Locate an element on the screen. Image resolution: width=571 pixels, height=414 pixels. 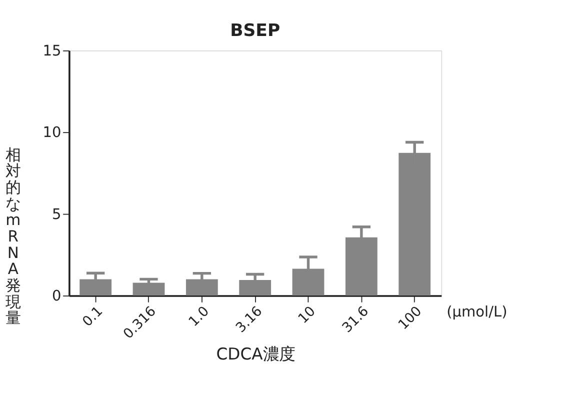
text: (μmol/L) is located at coordinates (477, 312).